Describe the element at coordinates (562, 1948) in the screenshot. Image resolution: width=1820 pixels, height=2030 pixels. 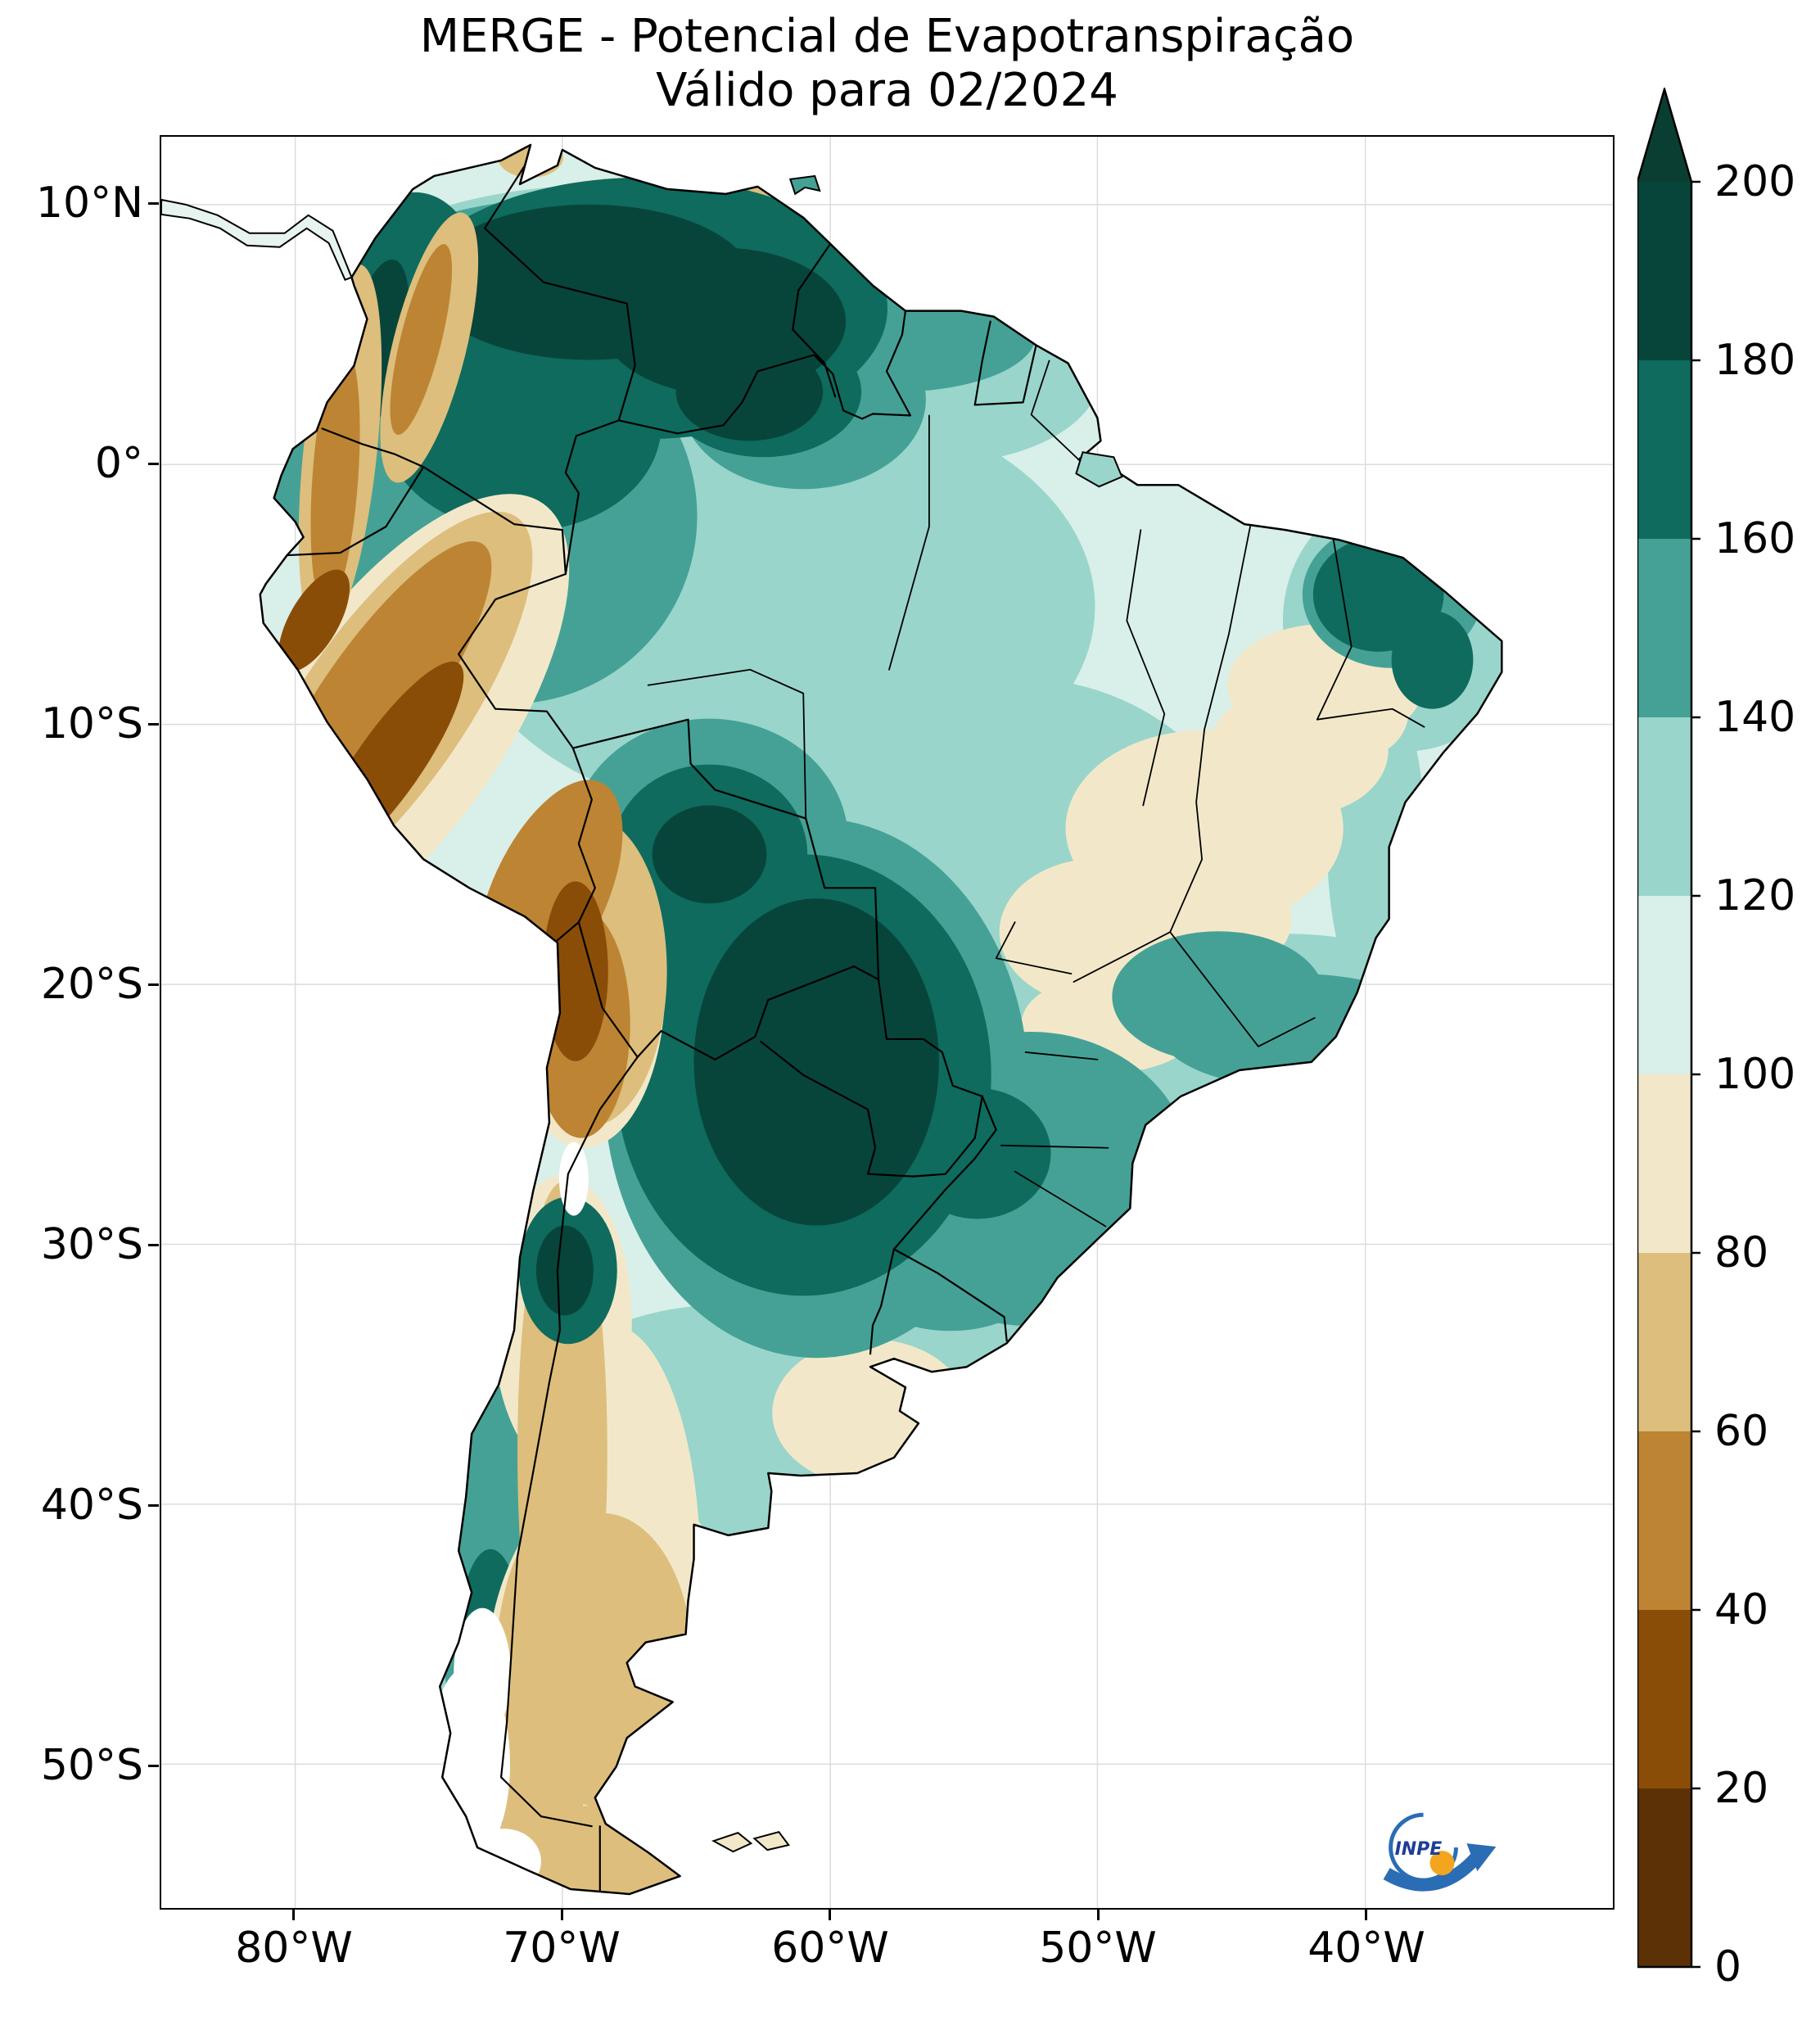
I see `x-tick-label: 70°W` at that location.